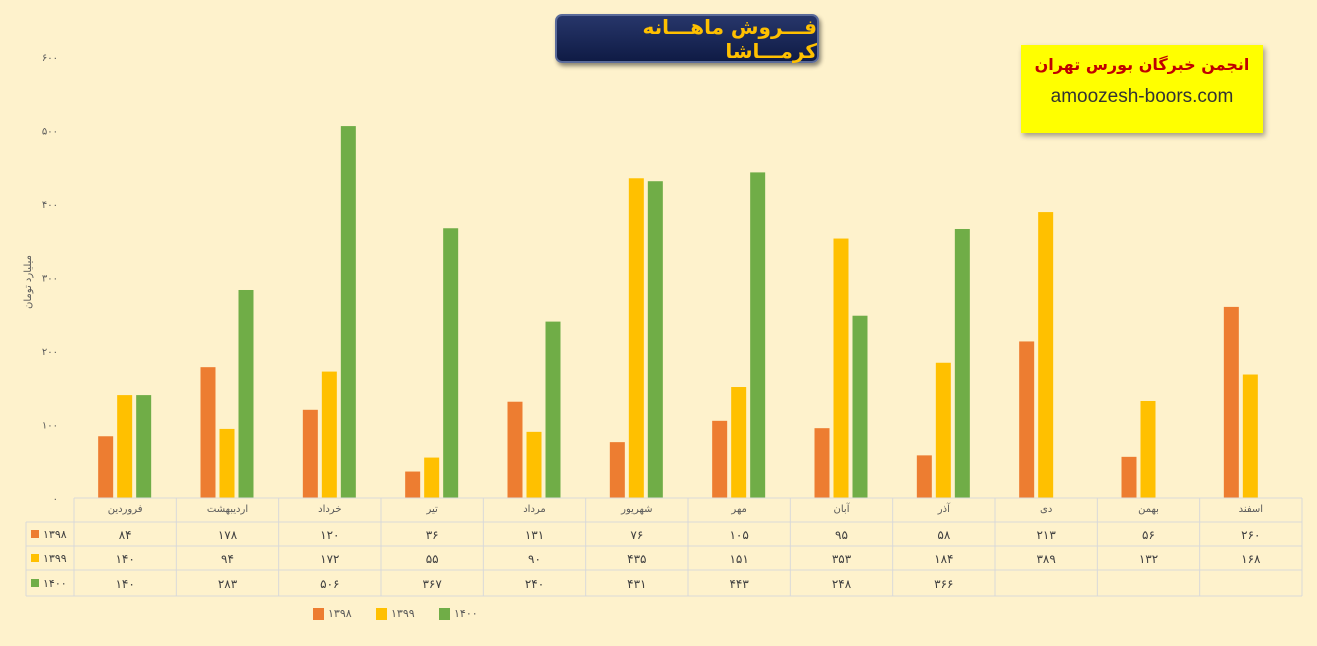 The height and width of the screenshot is (646, 1317). What do you see at coordinates (1250, 535) in the screenshot?
I see `table-value: ۲۶۰` at bounding box center [1250, 535].